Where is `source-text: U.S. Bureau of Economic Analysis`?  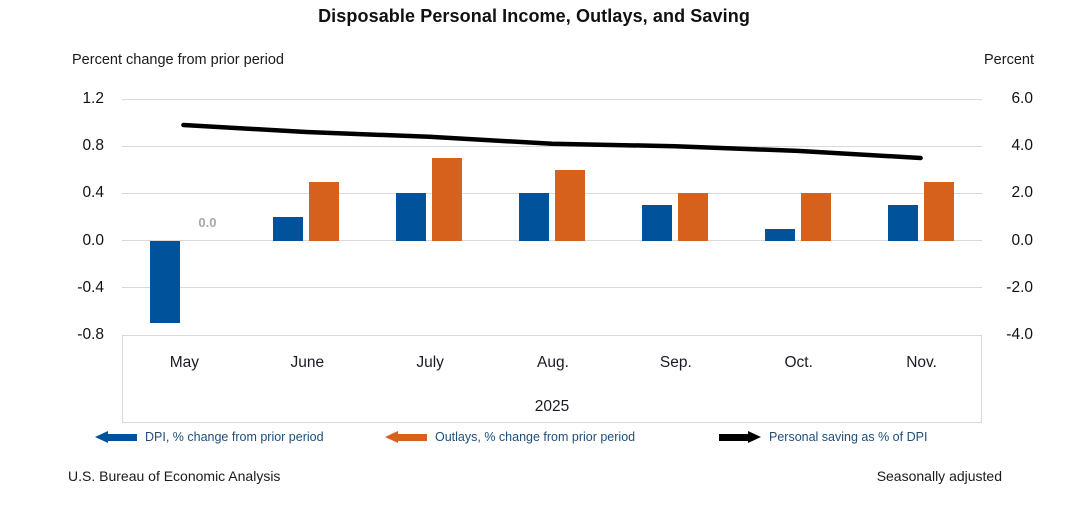 source-text: U.S. Bureau of Economic Analysis is located at coordinates (174, 476).